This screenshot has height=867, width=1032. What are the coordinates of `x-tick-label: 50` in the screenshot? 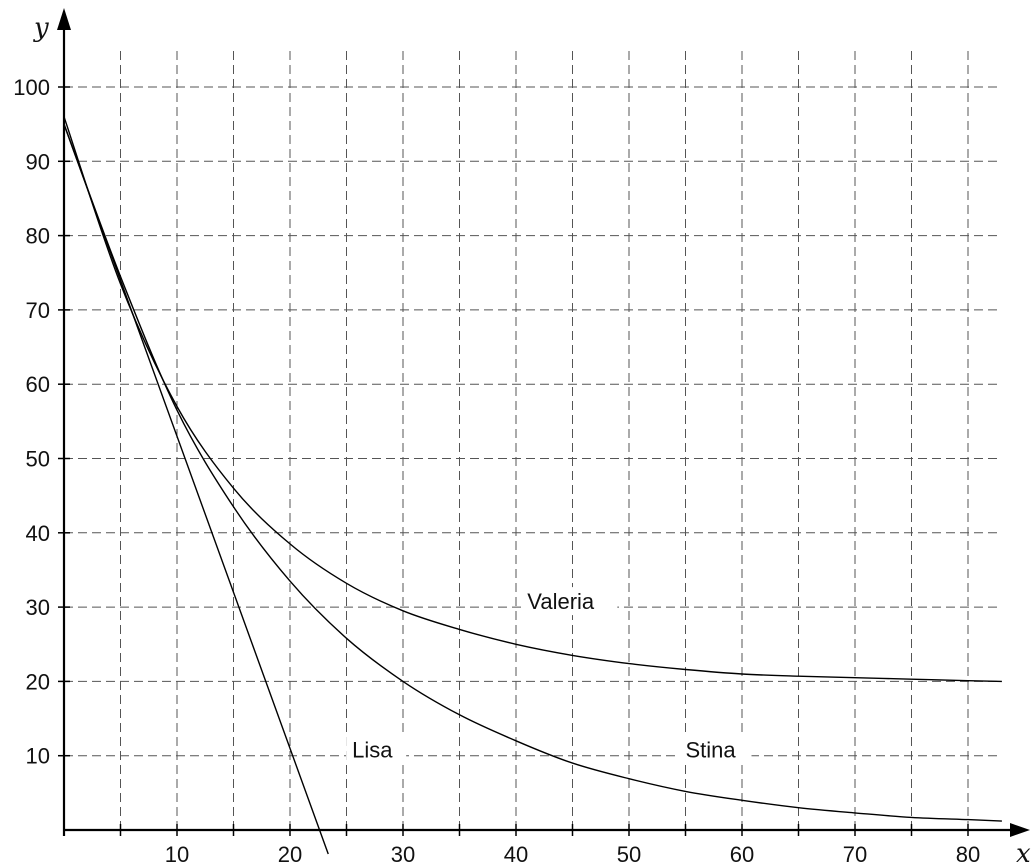 It's located at (629, 854).